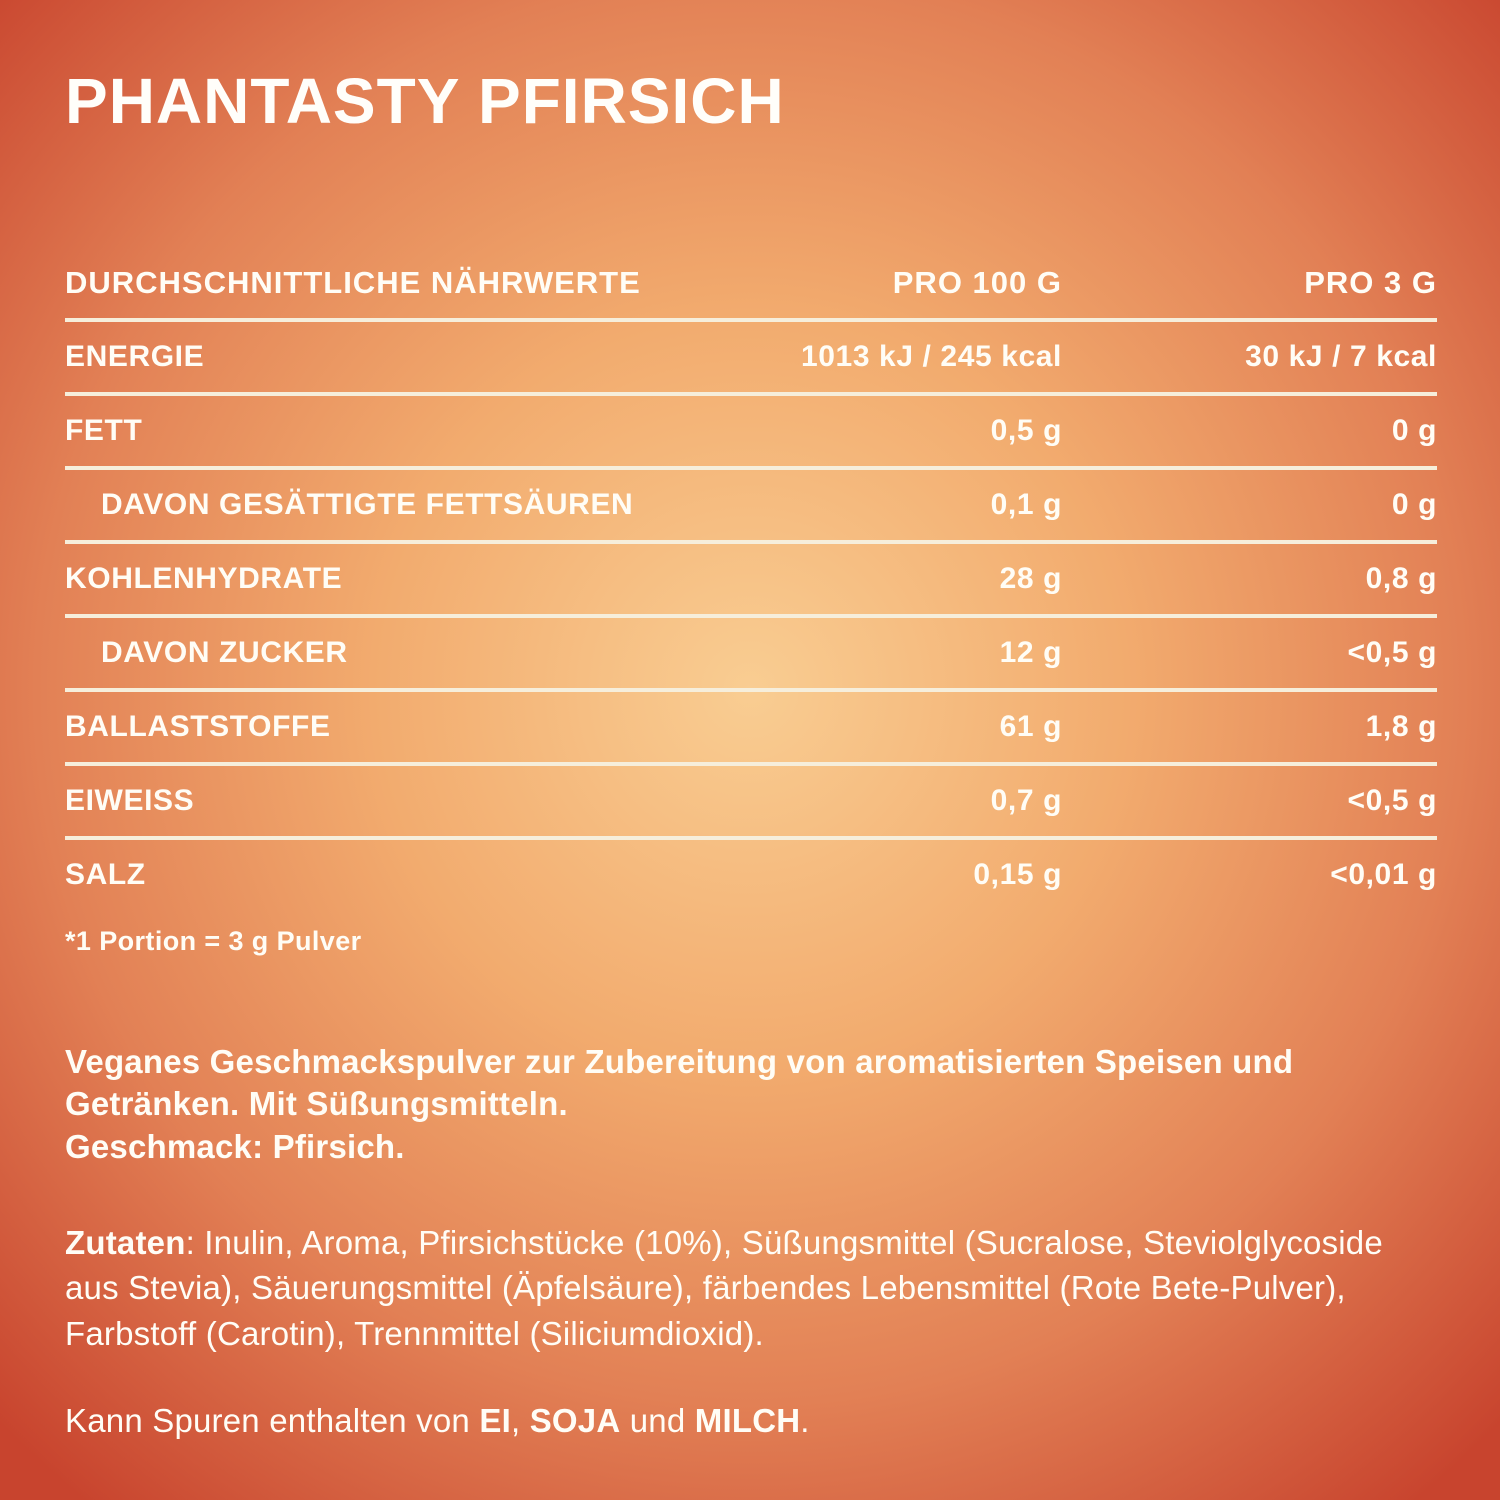 This screenshot has width=1500, height=1500. What do you see at coordinates (751, 655) in the screenshot?
I see `table-row-davon-zucker: DAVON ZUCKER 12 g <0,5 g` at bounding box center [751, 655].